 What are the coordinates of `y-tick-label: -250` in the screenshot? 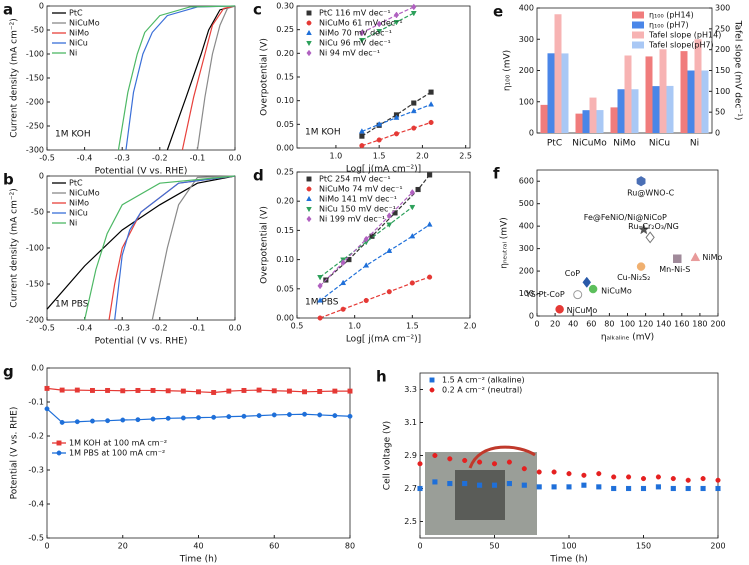 It's located at (35, 126).